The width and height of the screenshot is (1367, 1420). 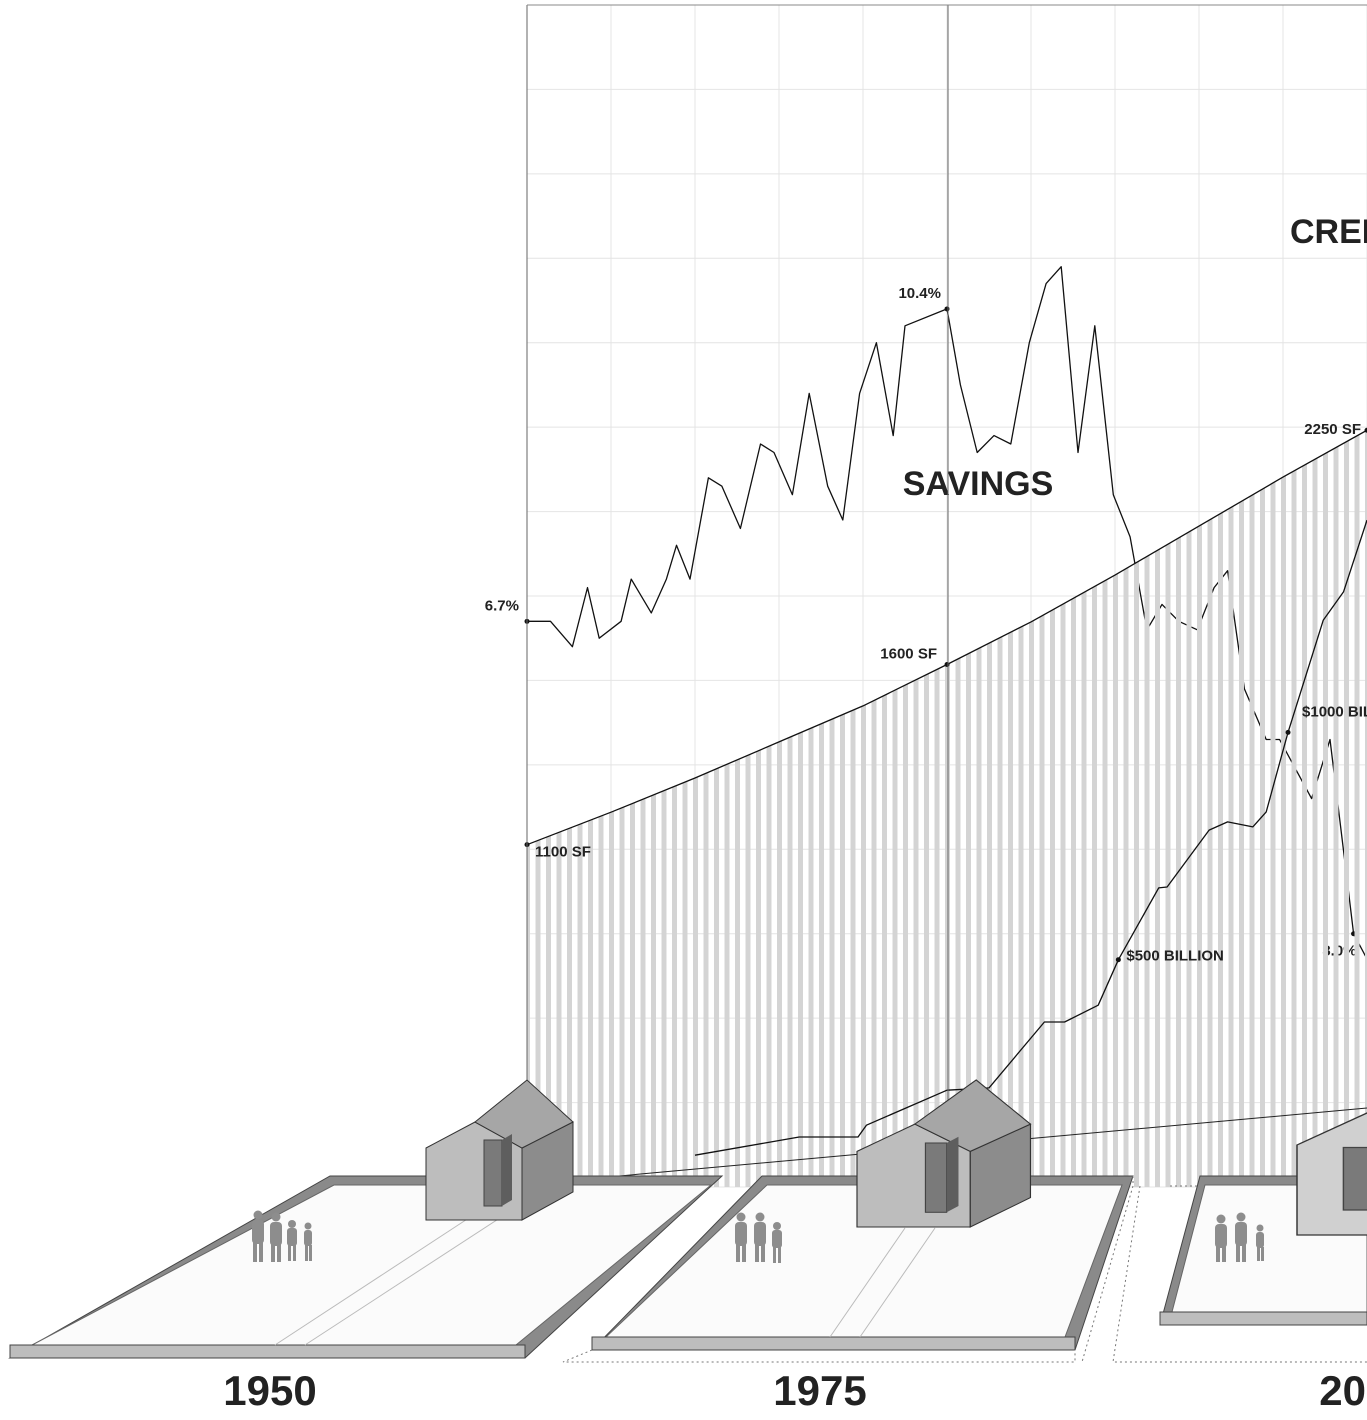 I want to click on period-label: 1975, so click(x=819, y=1390).